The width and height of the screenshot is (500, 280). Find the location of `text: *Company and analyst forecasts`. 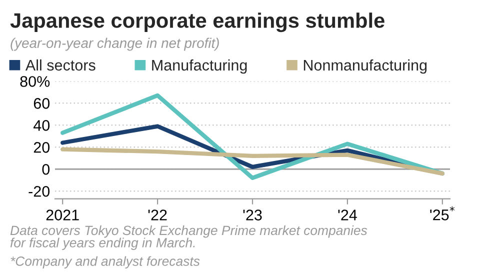

text: *Company and analyst forecasts is located at coordinates (105, 262).